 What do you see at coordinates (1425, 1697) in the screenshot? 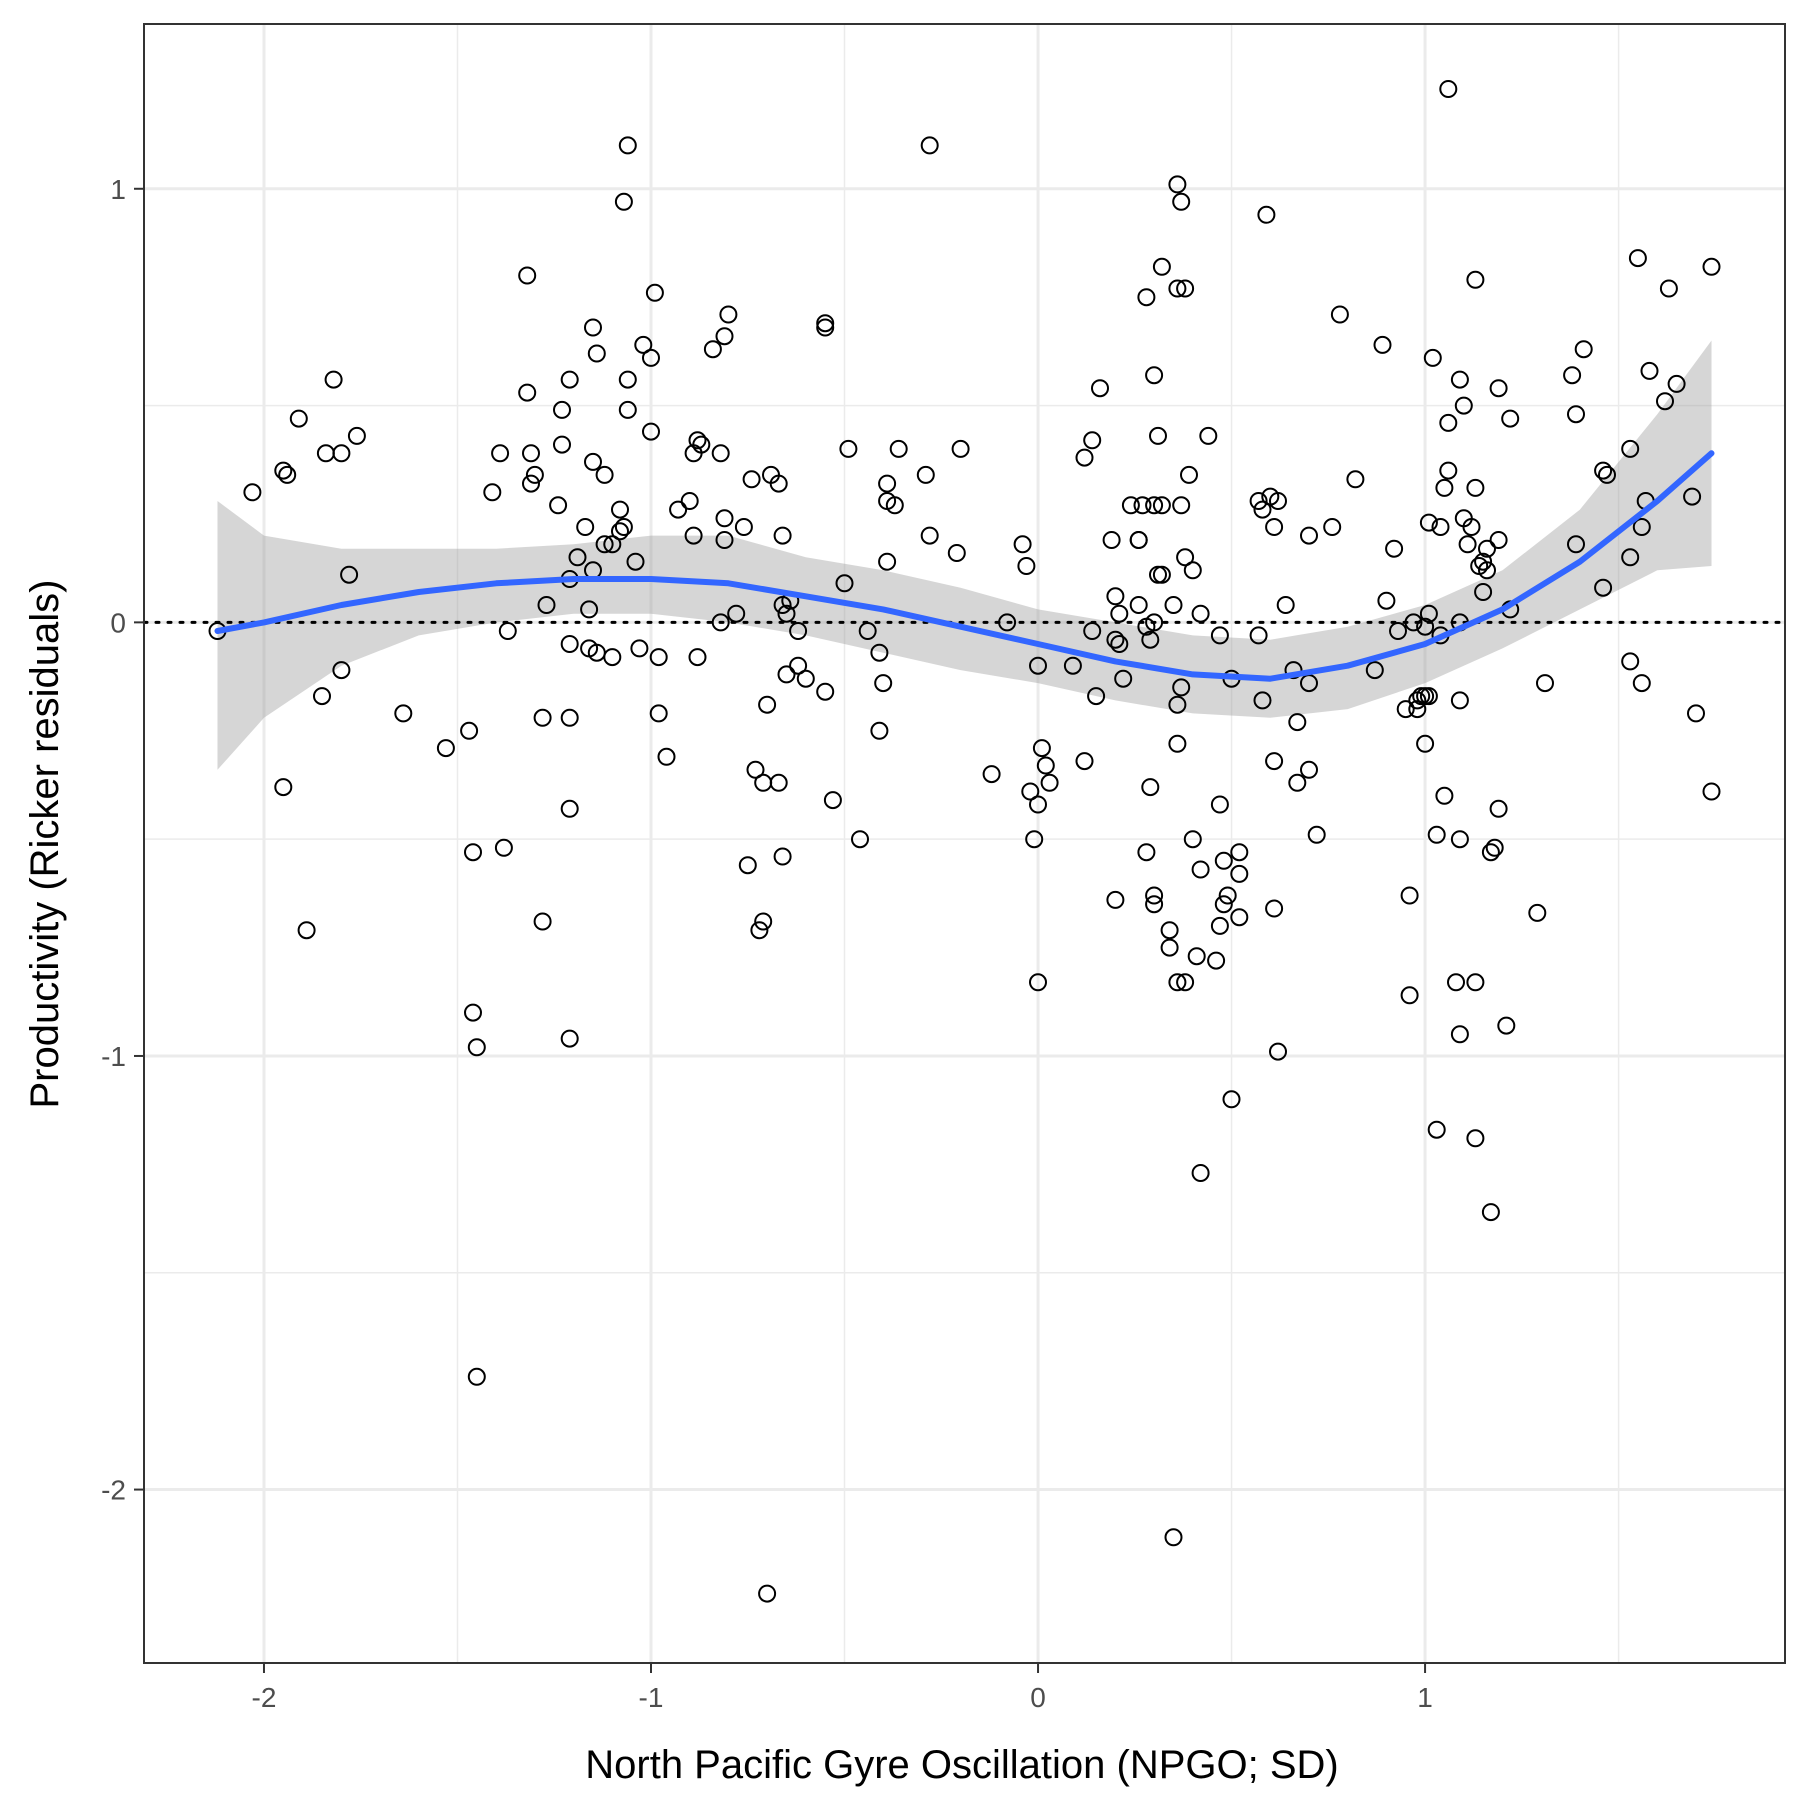
I see `x-tick-label: 1` at bounding box center [1425, 1697].